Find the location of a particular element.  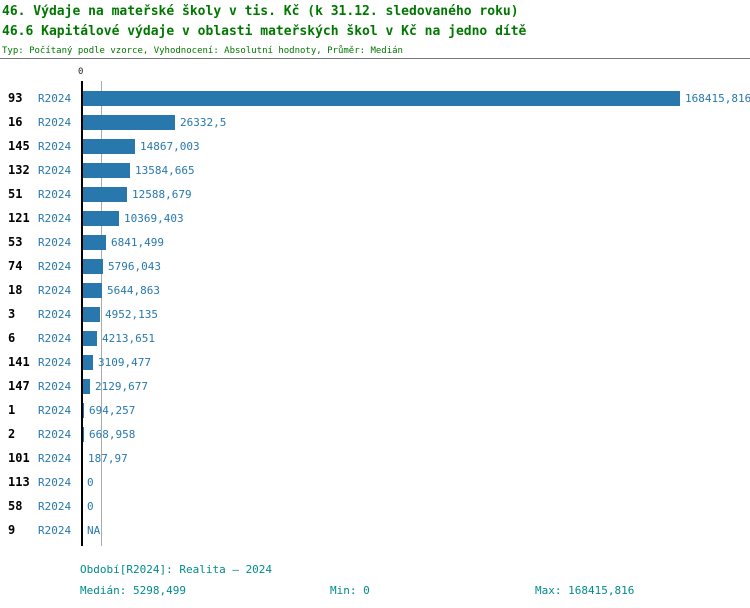

chart-row: 147 R2024 2129,677 is located at coordinates (375, 386).